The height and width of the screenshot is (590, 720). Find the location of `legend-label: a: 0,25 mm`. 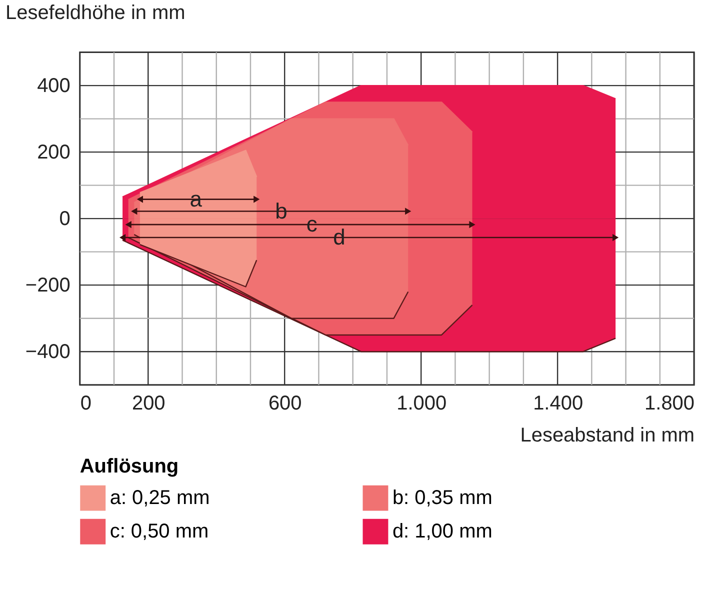

legend-label: a: 0,25 mm is located at coordinates (160, 498).